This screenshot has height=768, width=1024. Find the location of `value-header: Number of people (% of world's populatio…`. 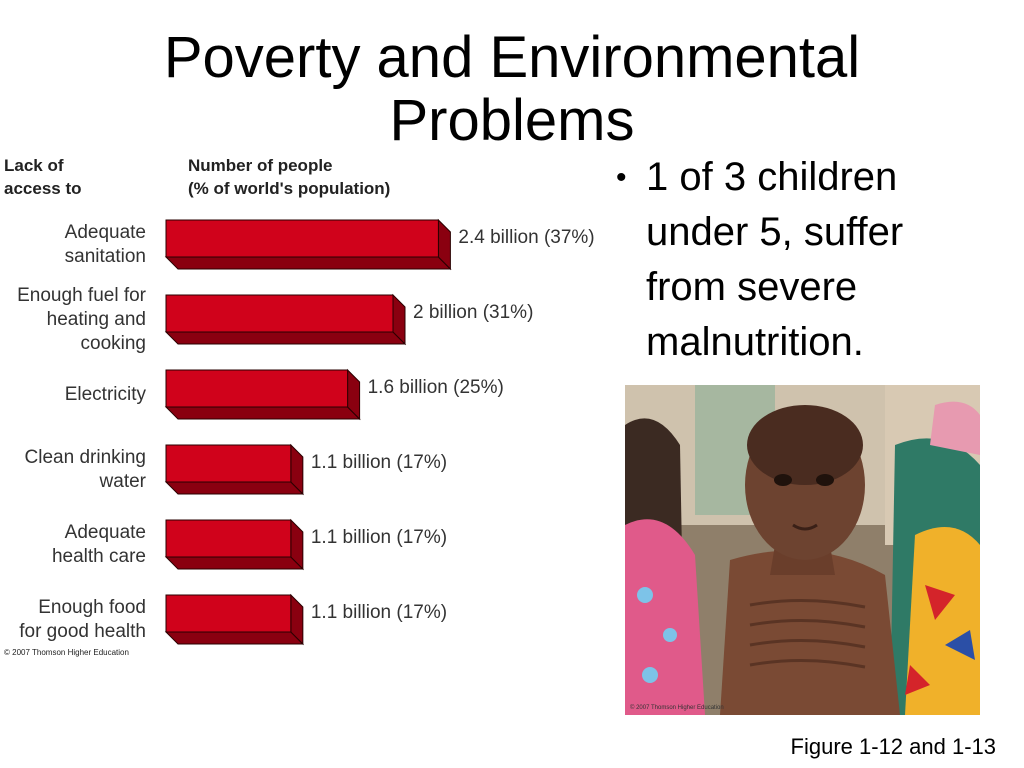

value-header: Number of people (% of world's populatio… is located at coordinates (289, 177).